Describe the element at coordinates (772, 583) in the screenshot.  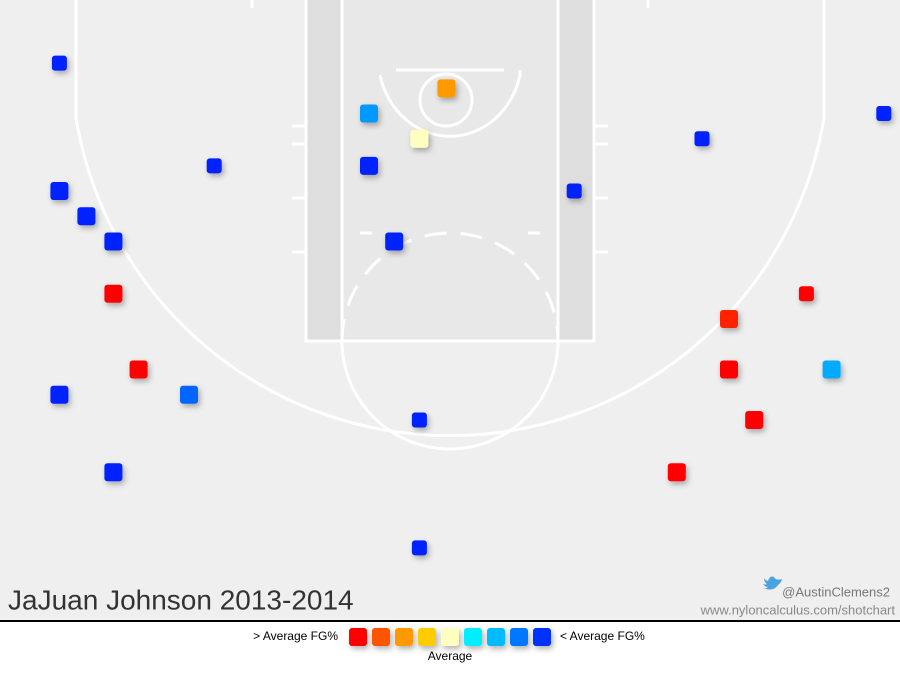
I see `twitter-icon` at that location.